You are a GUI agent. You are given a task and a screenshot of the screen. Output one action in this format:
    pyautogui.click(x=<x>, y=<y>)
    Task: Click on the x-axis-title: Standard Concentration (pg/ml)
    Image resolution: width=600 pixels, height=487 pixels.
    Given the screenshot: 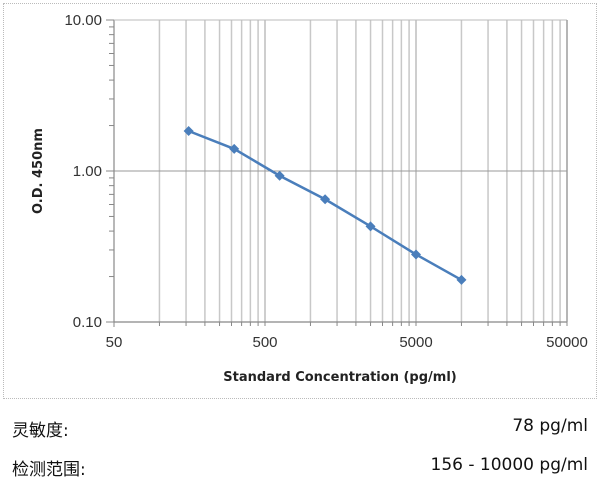 What is the action you would take?
    pyautogui.click(x=339, y=377)
    